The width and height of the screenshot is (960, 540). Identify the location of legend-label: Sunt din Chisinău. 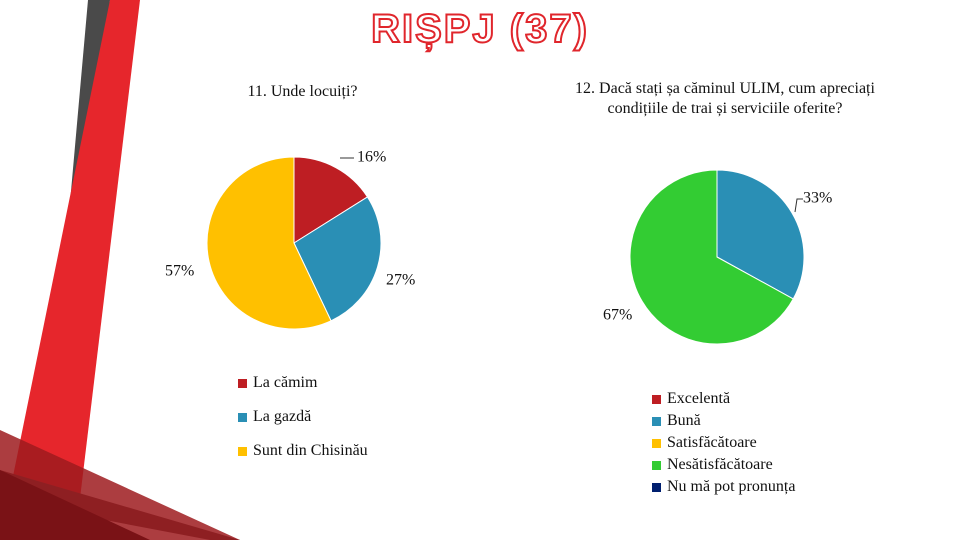
(310, 450).